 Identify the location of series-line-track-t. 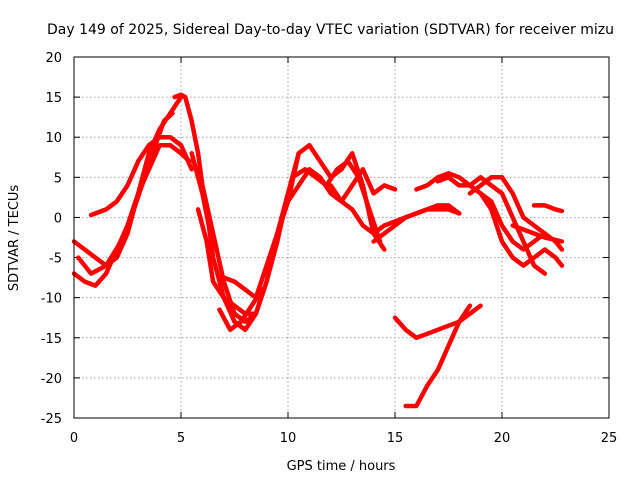
(521, 229).